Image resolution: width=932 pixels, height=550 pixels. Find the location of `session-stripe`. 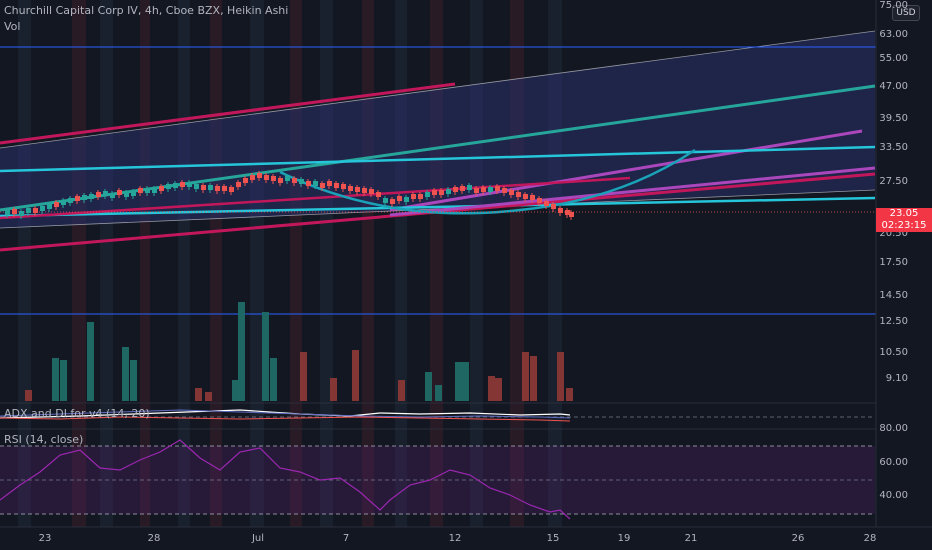

session-stripe is located at coordinates (145, 263).